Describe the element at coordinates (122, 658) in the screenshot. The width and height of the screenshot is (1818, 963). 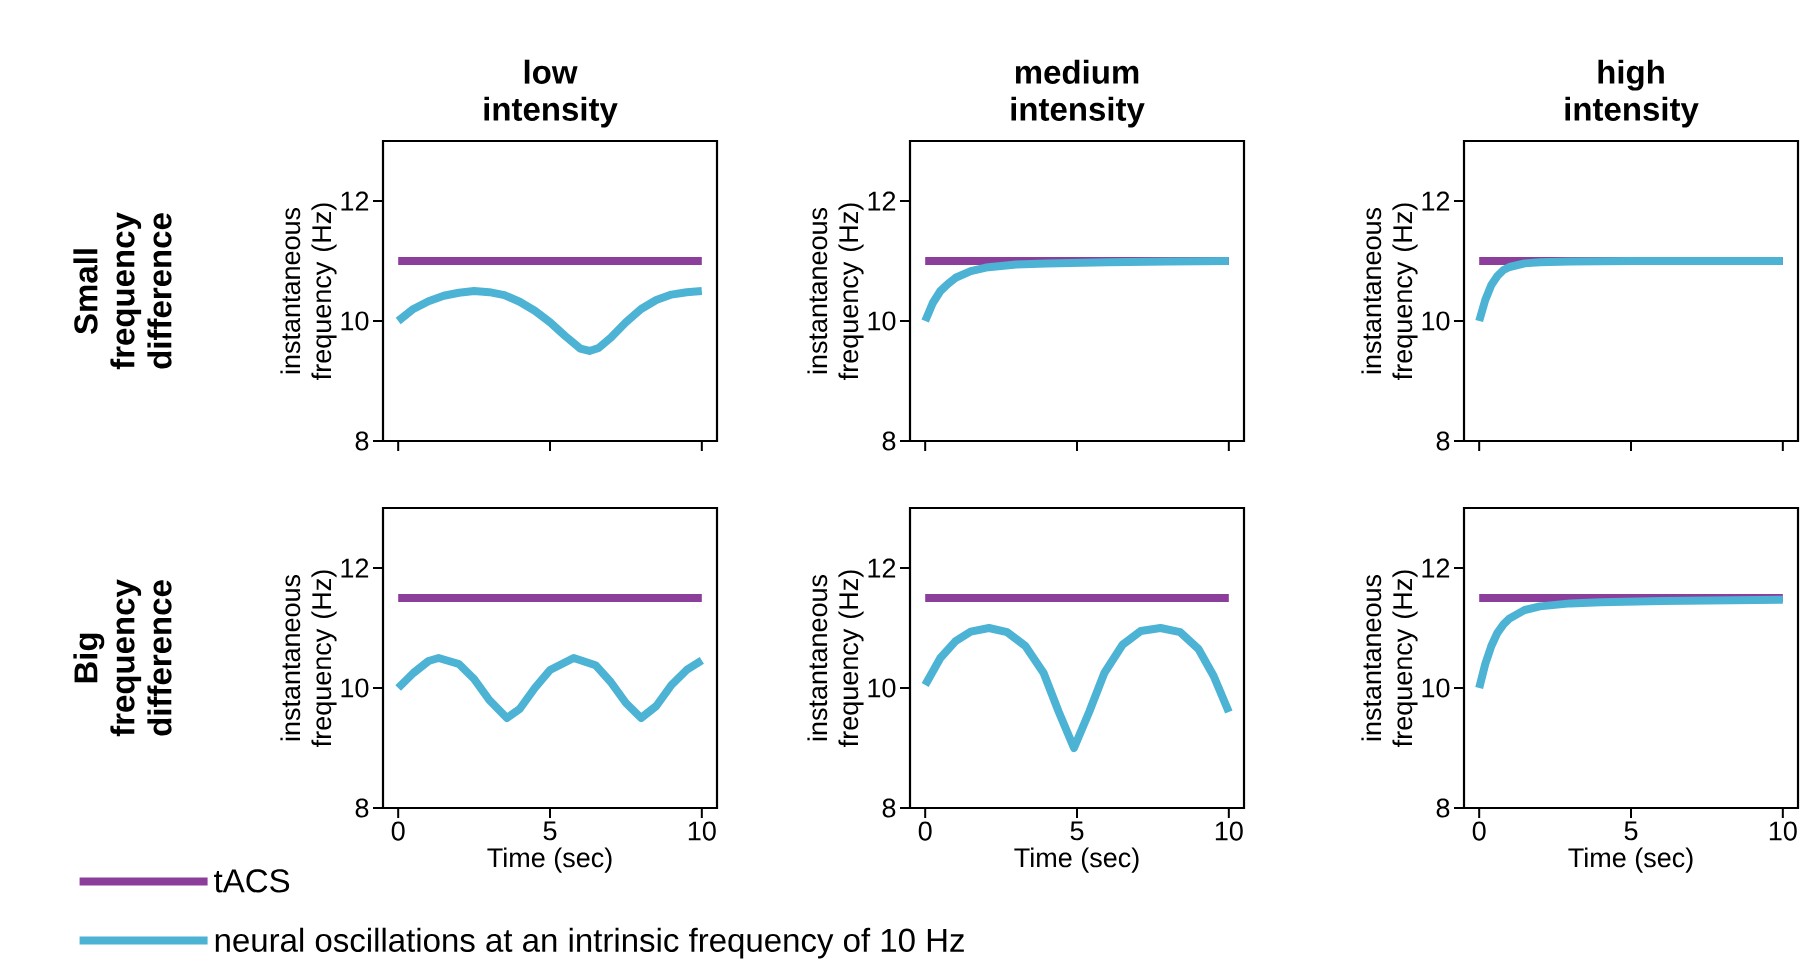
I see `text: Big frequency difference` at that location.